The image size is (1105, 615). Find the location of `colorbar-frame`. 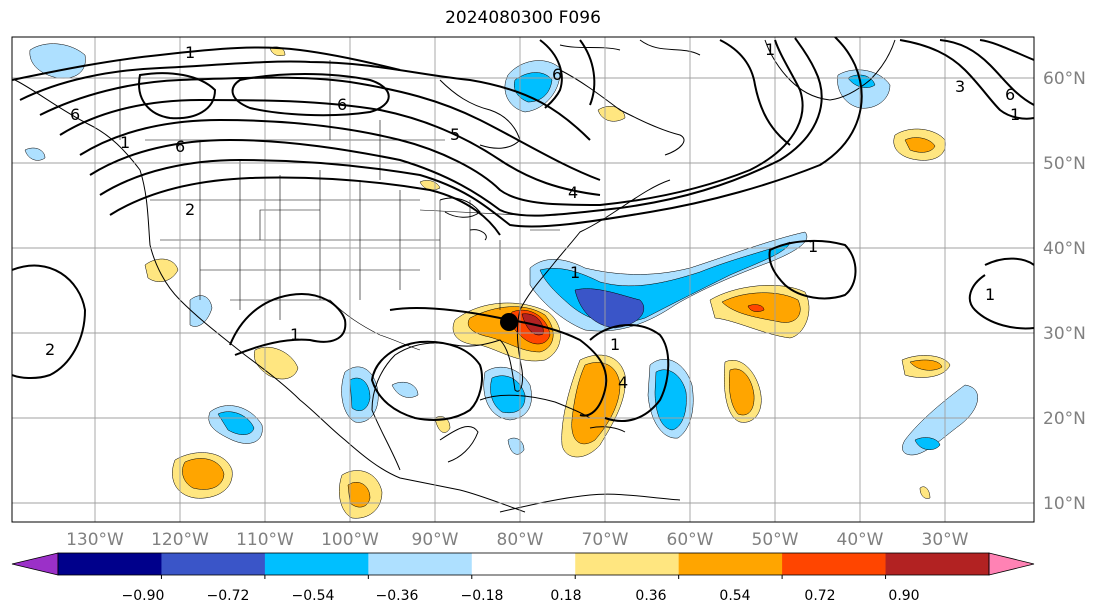

colorbar-frame is located at coordinates (523, 564).